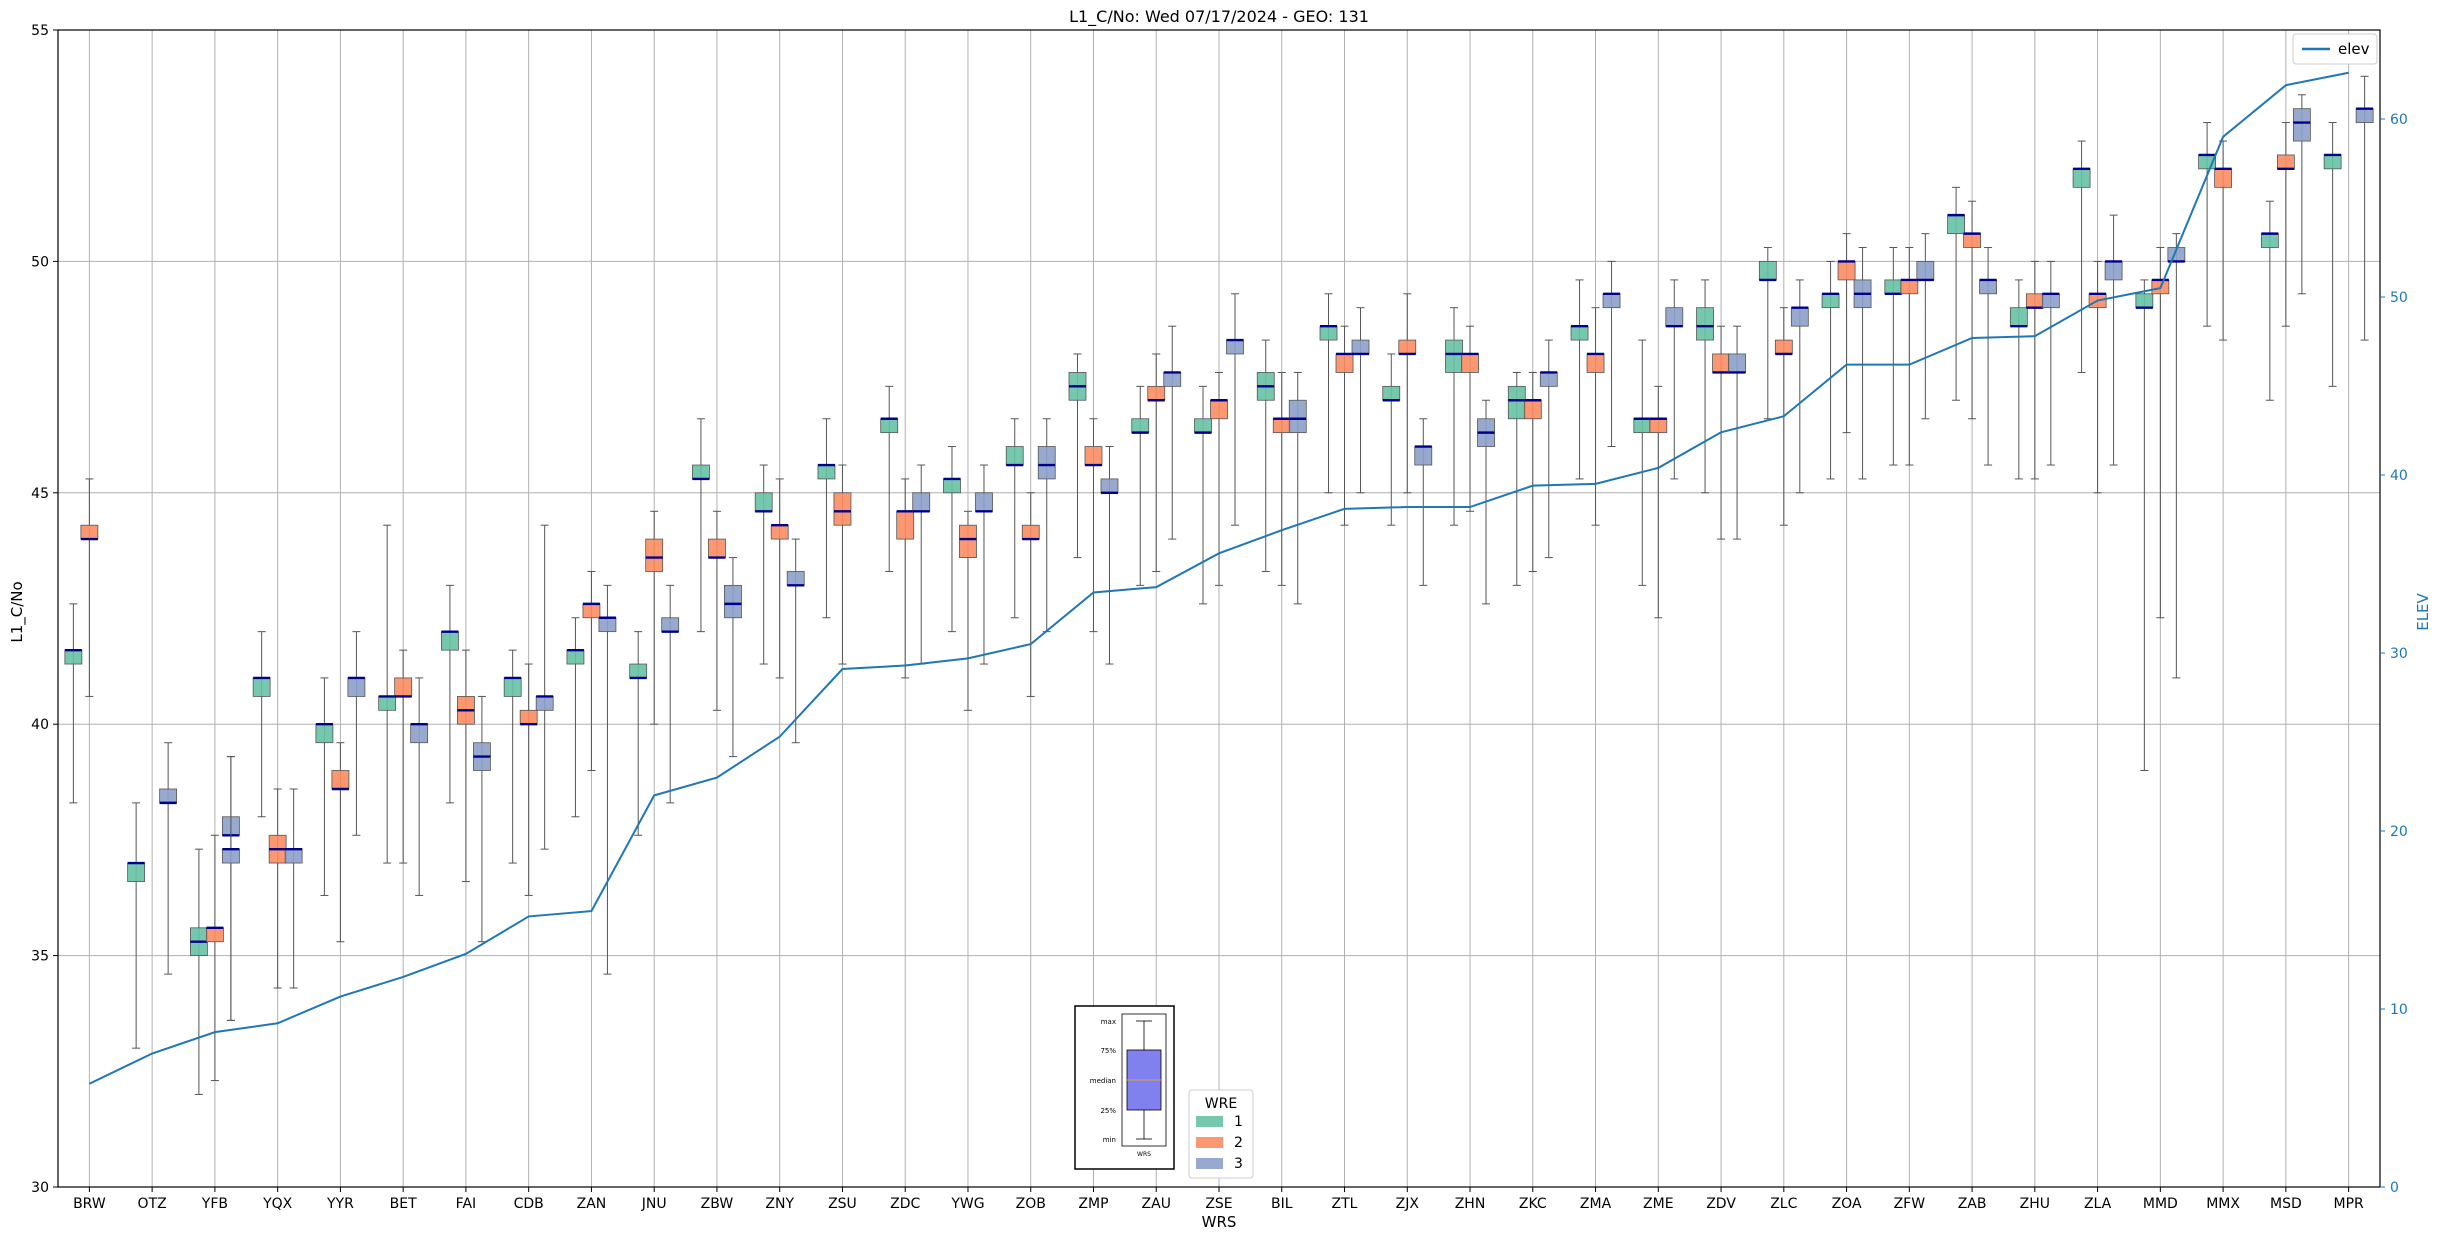 The image size is (2439, 1238). What do you see at coordinates (1156, 1204) in the screenshot?
I see `x-tick-label: ZAU` at bounding box center [1156, 1204].